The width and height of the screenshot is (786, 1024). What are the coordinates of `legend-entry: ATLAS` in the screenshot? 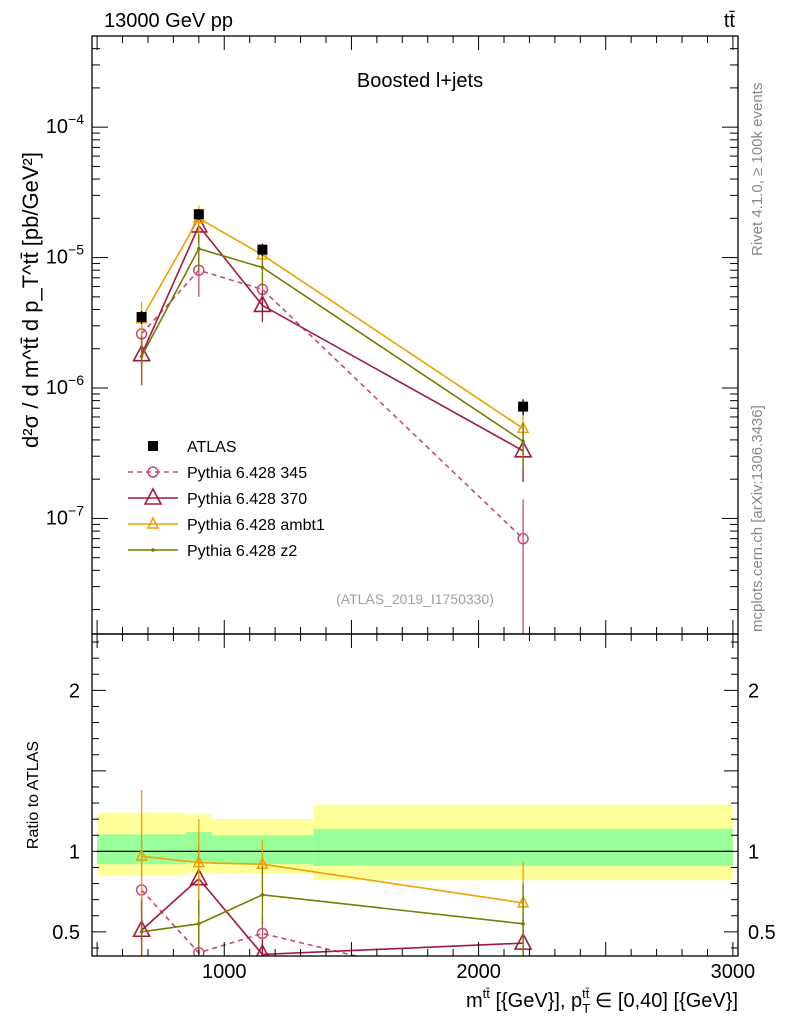 It's located at (192, 447).